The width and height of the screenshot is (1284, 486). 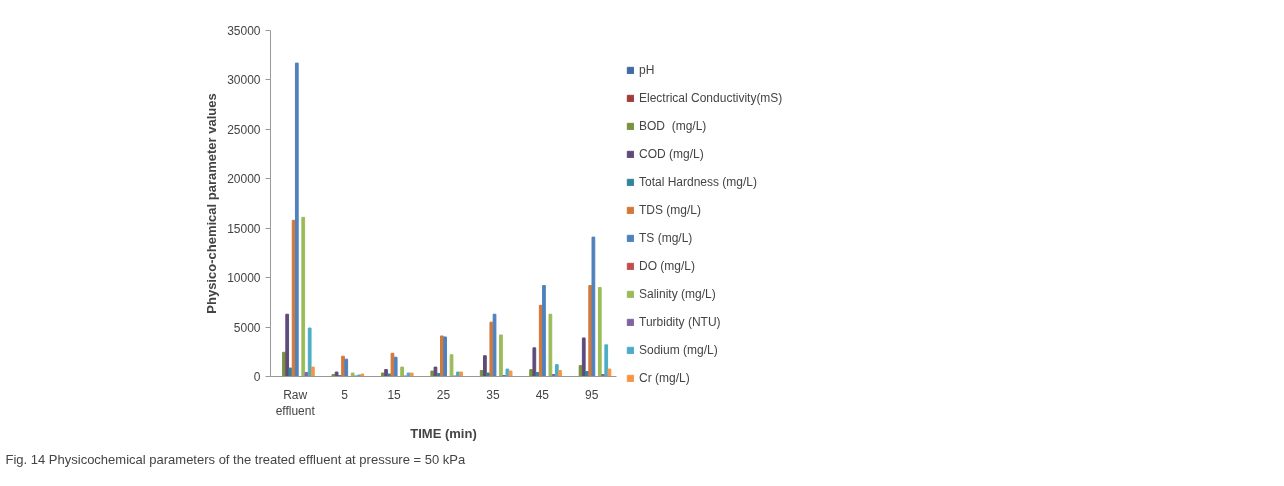 I want to click on legend-label: Total Hardness (mg/L), so click(x=698, y=182).